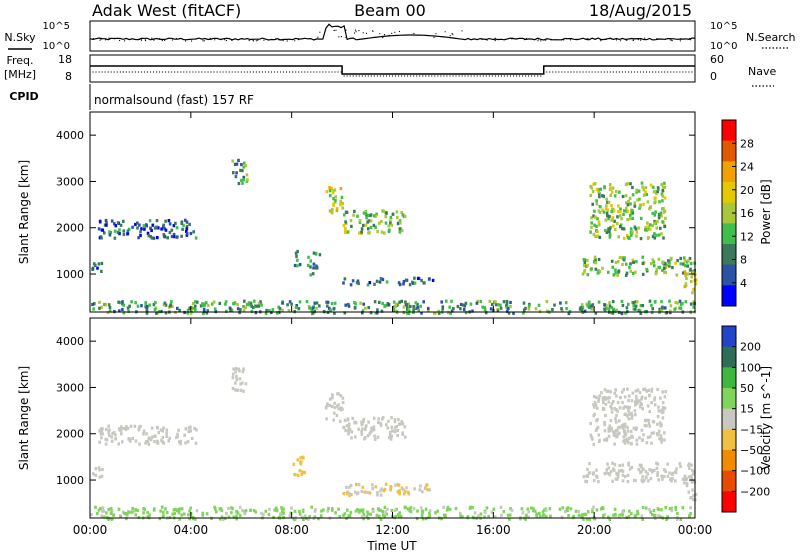 The height and width of the screenshot is (554, 800). I want to click on time-tick-label: 20:00, so click(594, 530).